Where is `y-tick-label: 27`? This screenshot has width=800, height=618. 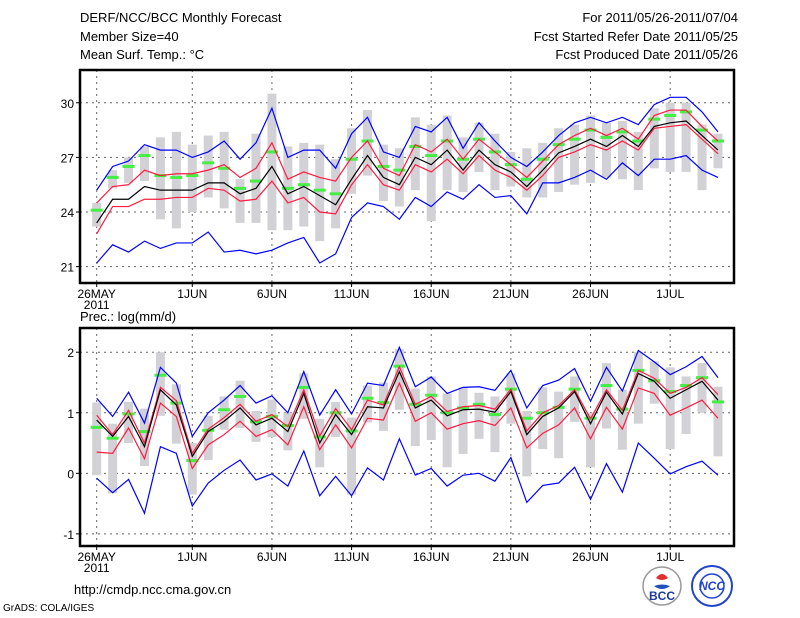 y-tick-label: 27 is located at coordinates (68, 158).